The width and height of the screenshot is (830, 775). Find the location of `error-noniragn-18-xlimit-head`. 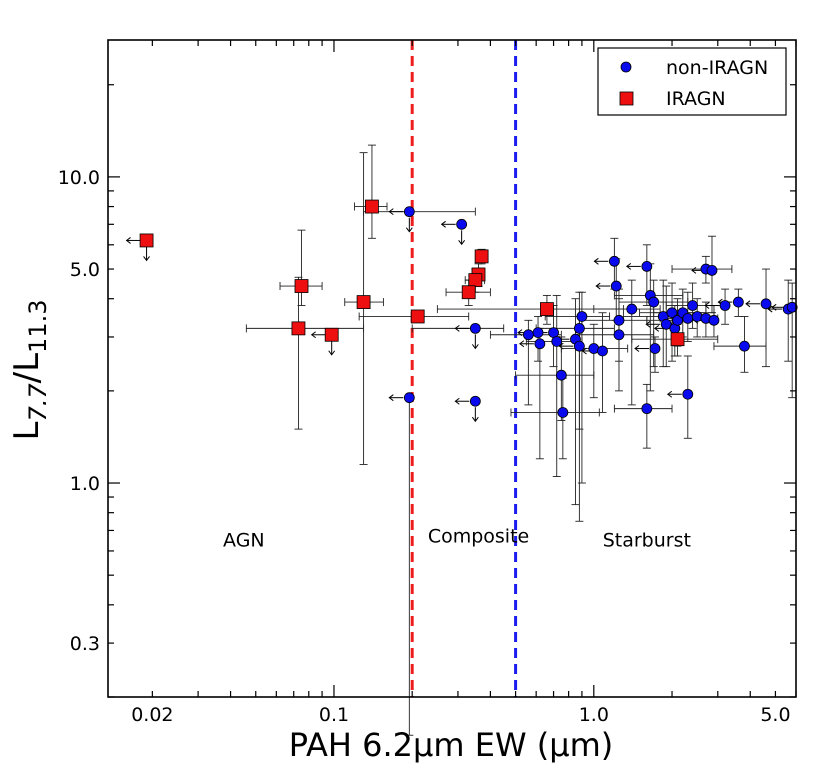

error-noniragn-18-xlimit-head is located at coordinates (596, 261).